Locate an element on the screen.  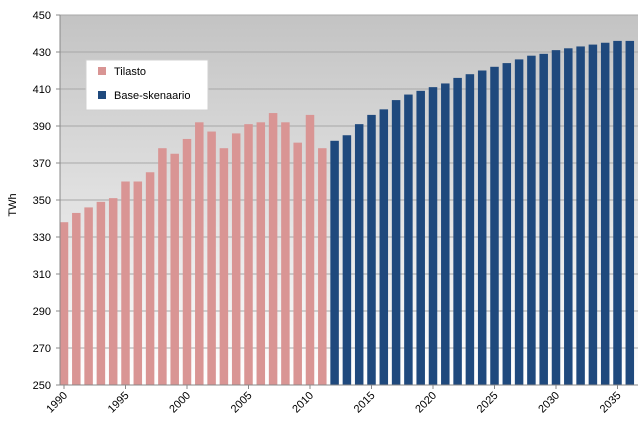
bar-2026 is located at coordinates (507, 224).